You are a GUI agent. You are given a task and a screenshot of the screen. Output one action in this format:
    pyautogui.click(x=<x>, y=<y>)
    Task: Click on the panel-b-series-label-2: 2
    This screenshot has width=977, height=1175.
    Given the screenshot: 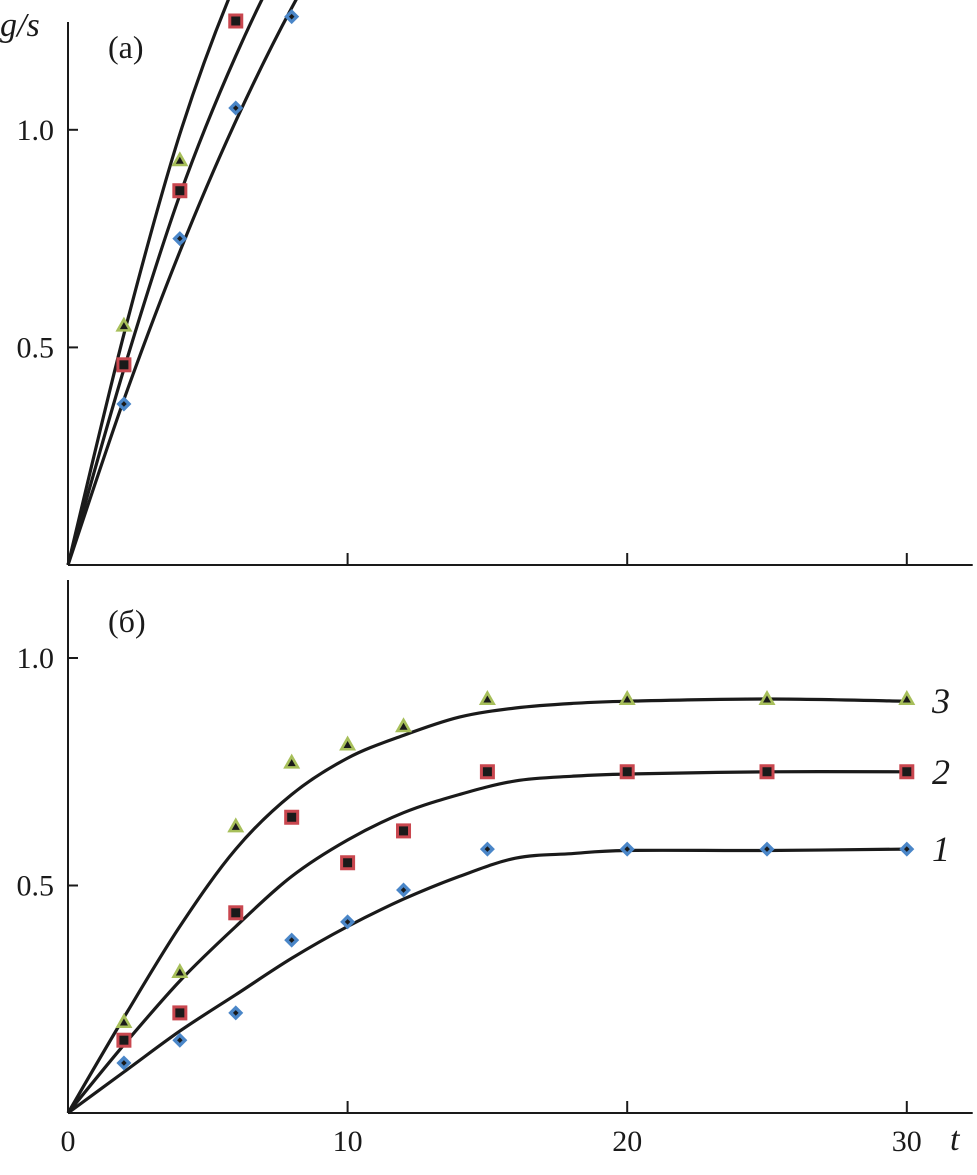 What is the action you would take?
    pyautogui.click(x=941, y=772)
    